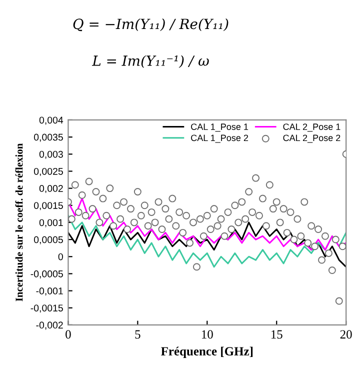  What do you see at coordinates (311, 138) in the screenshot?
I see `legend-label: CAL 2_Pose 2` at bounding box center [311, 138].